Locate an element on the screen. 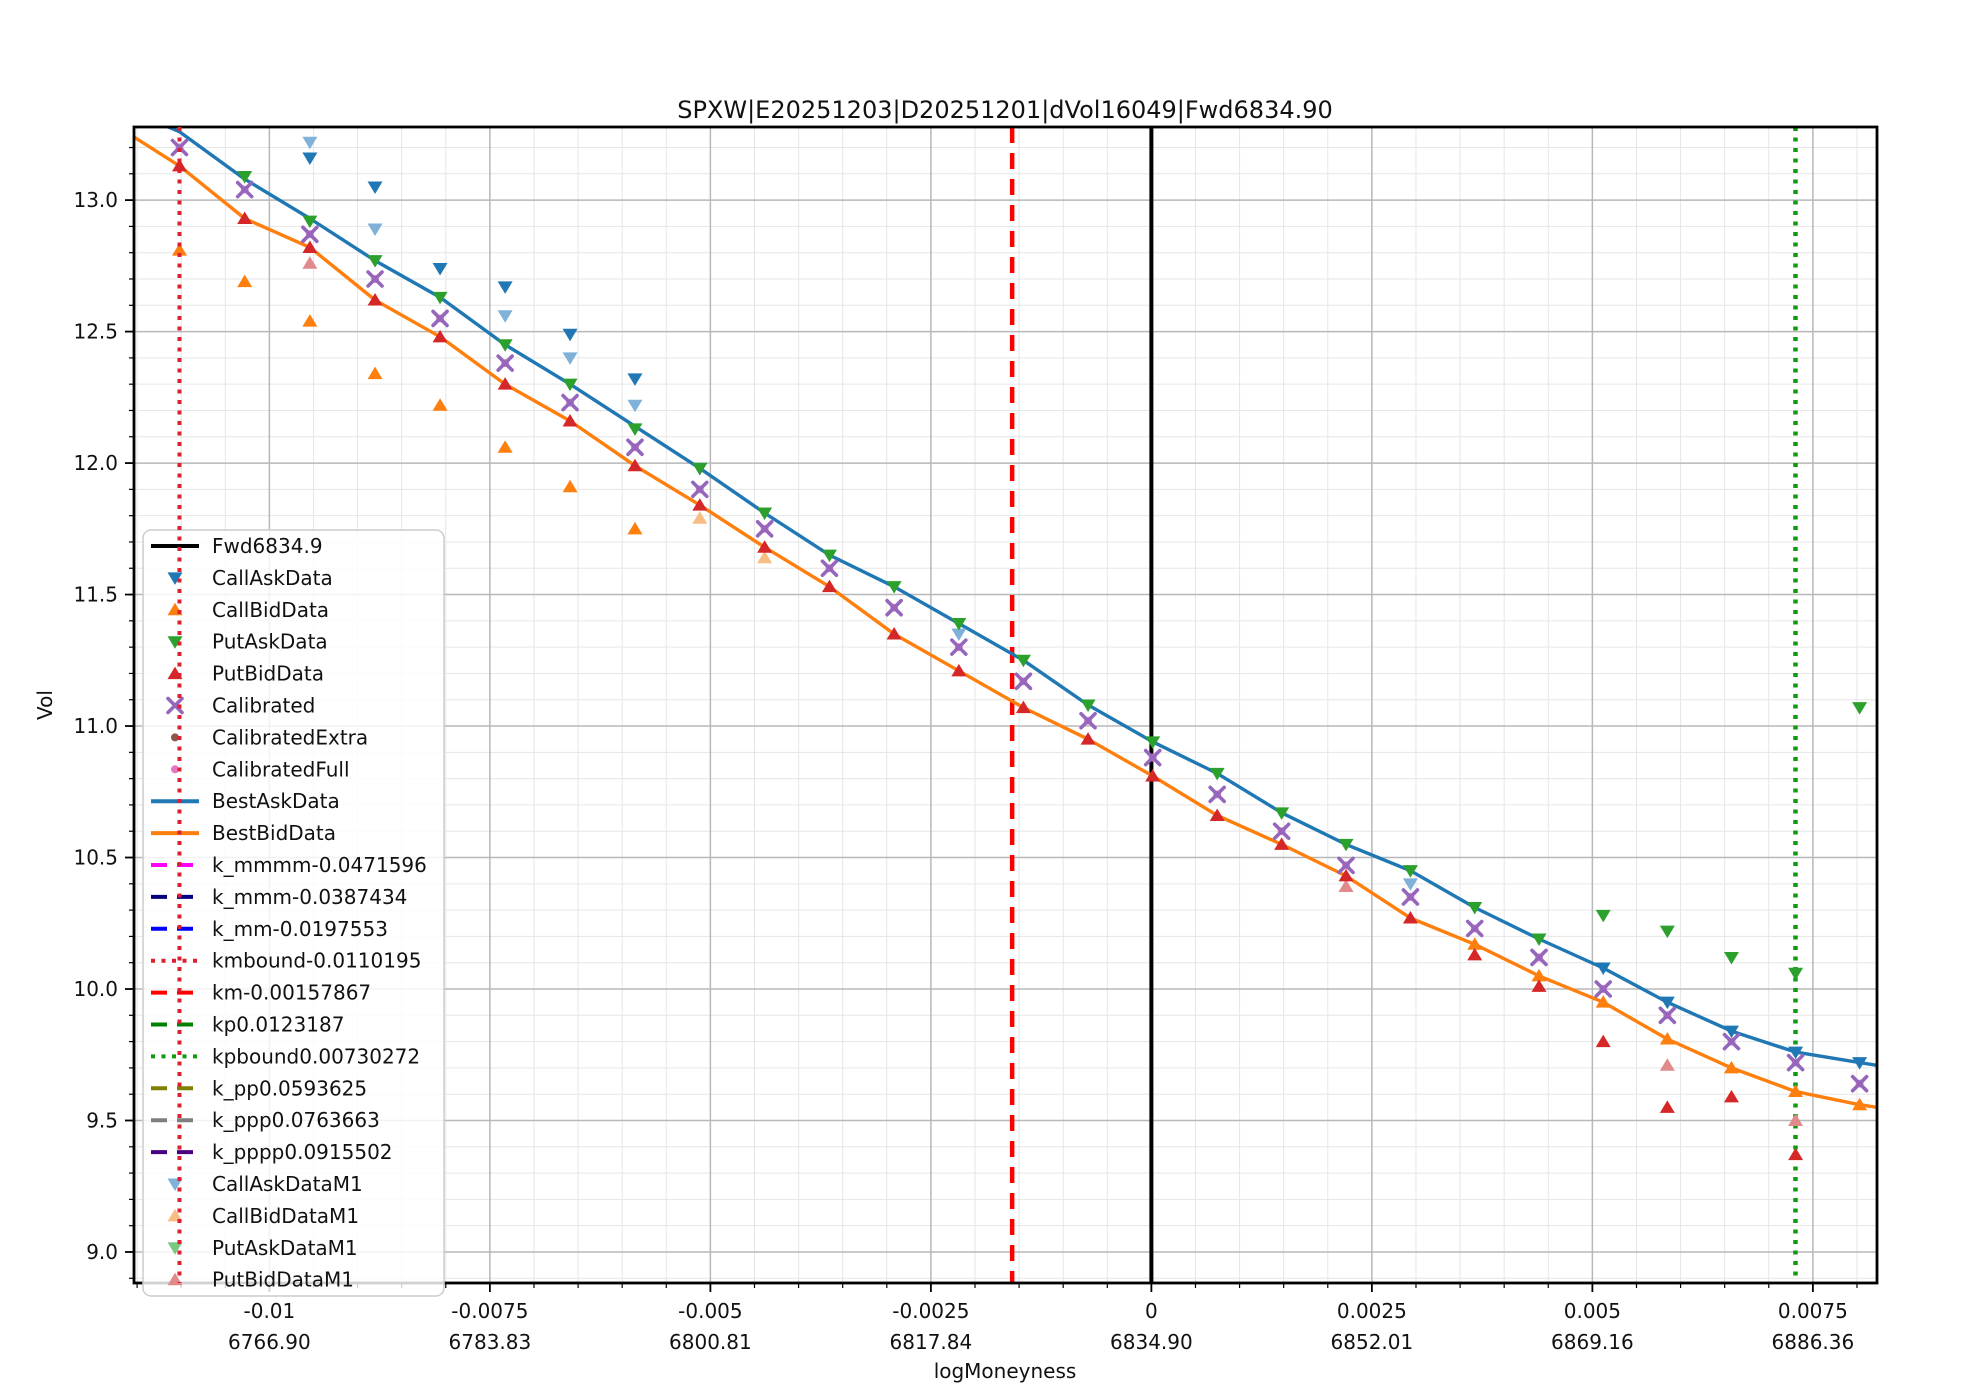  marker-callbiddatam1 is located at coordinates (765, 557).